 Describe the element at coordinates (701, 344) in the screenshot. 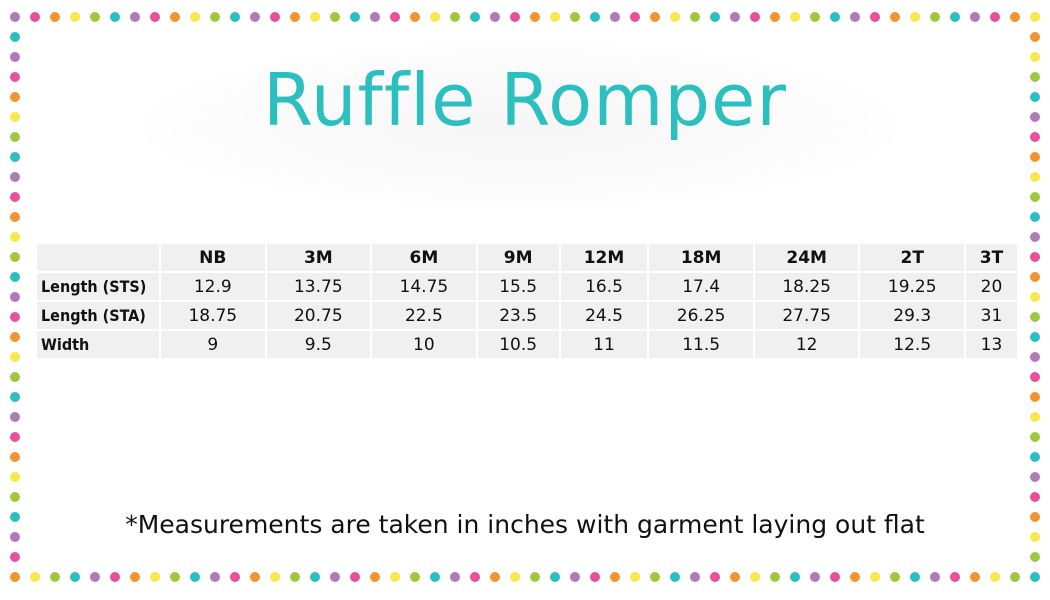

I see `table-cell: 11.5` at that location.